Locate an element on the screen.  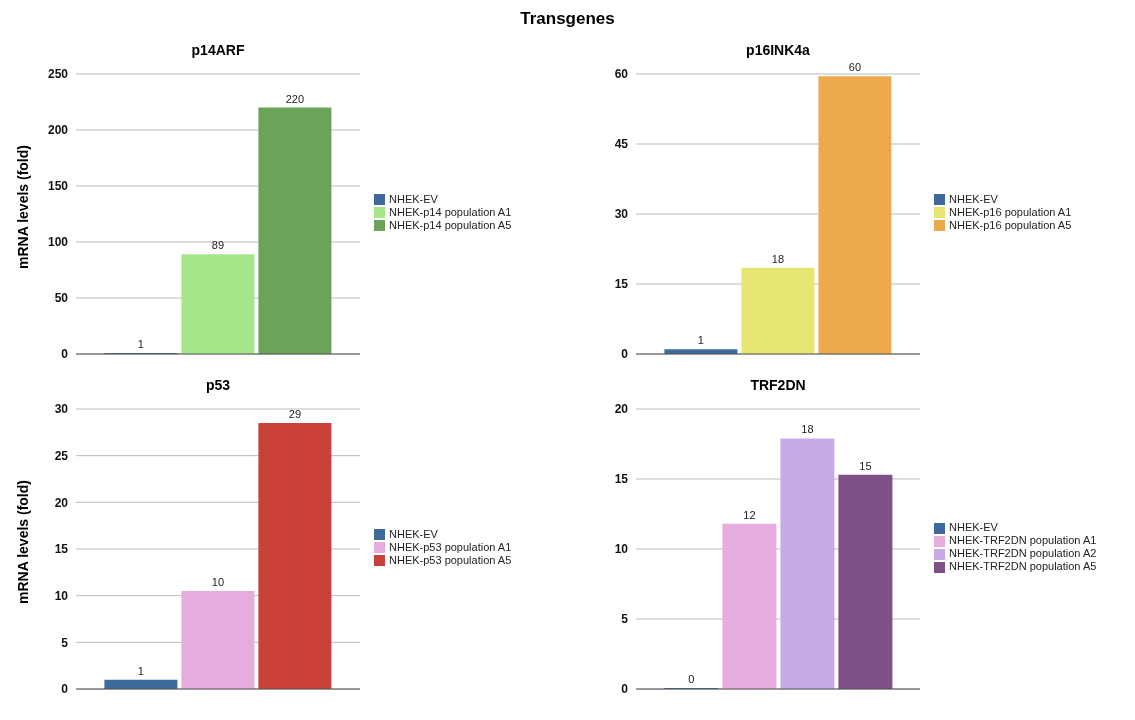
legend-label: NHEK-p16 population A1 is located at coordinates (1010, 211).